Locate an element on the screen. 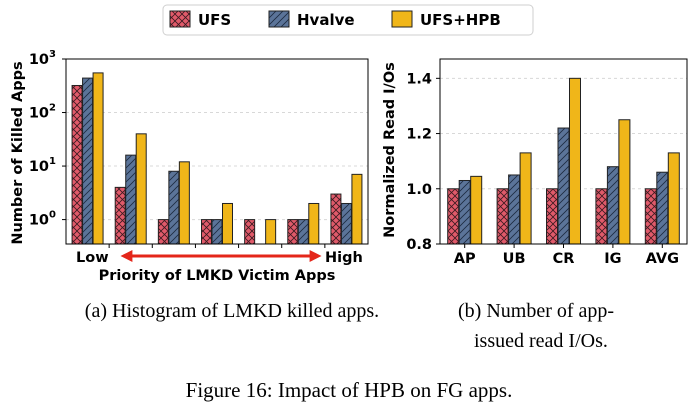 Image resolution: width=698 pixels, height=409 pixels. legend-swatch-ufs-hpb is located at coordinates (402, 19).